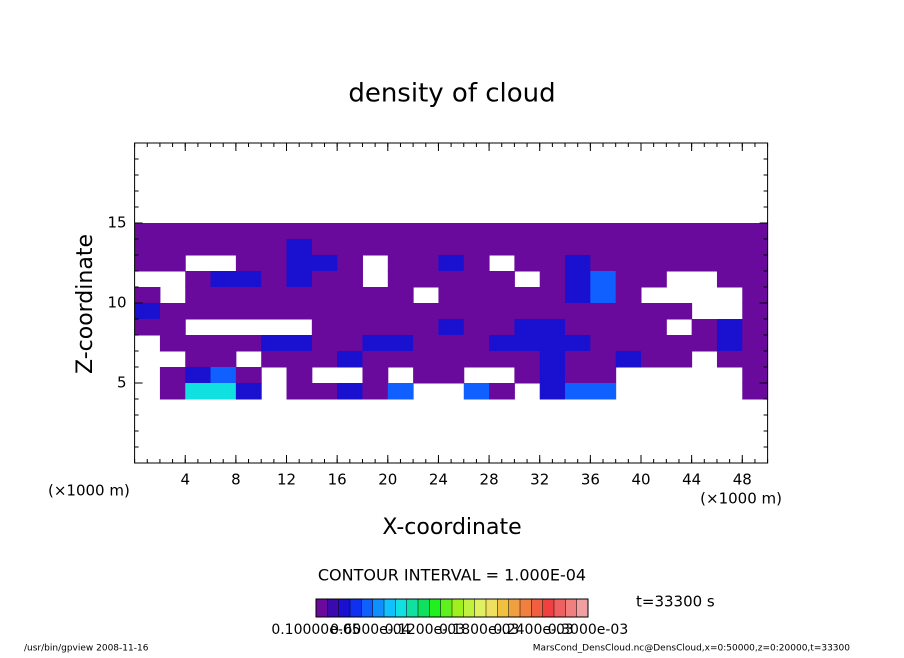 This screenshot has height=658, width=904. Describe the element at coordinates (286, 480) in the screenshot. I see `x-tick-label: 12` at that location.